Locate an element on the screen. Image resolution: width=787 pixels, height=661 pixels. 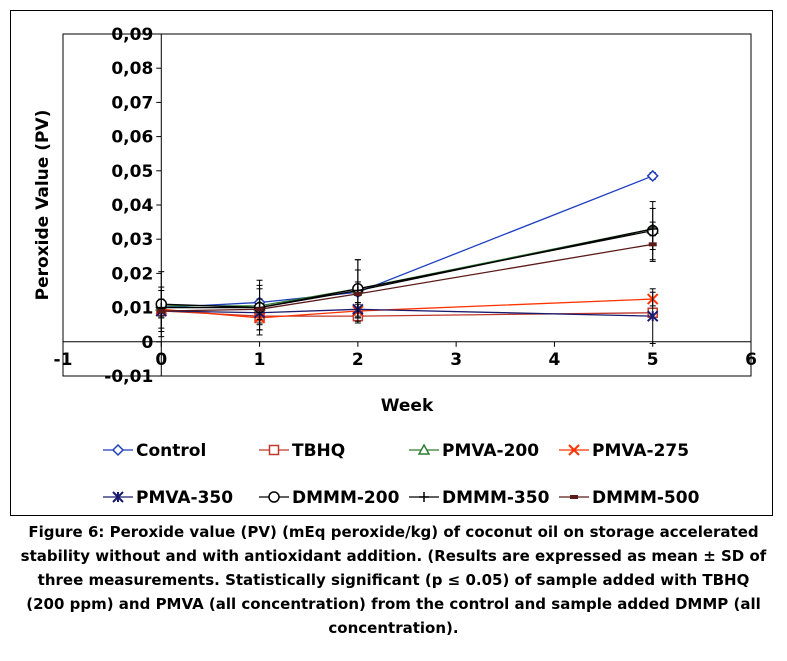
y-tick-label: 0,02 is located at coordinates (132, 274).